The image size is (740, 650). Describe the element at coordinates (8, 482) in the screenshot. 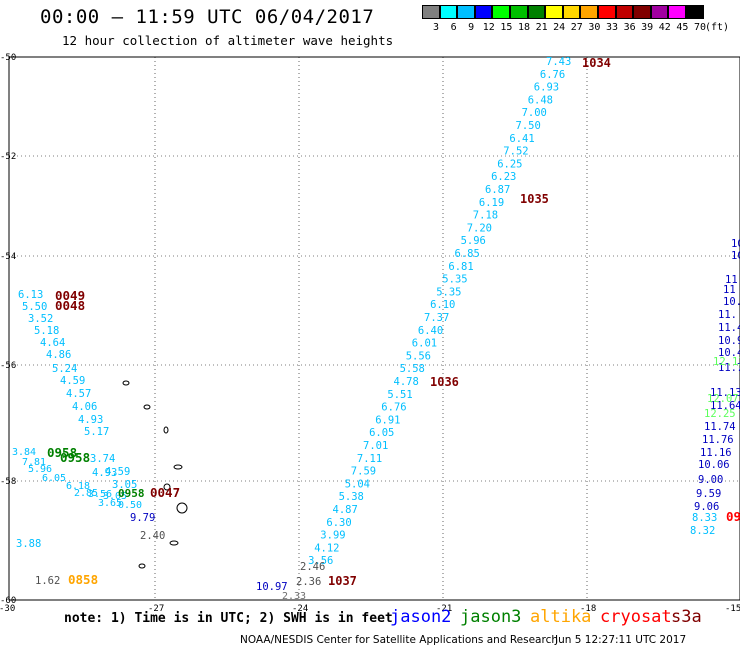

I see `latitude-label: -58` at that location.